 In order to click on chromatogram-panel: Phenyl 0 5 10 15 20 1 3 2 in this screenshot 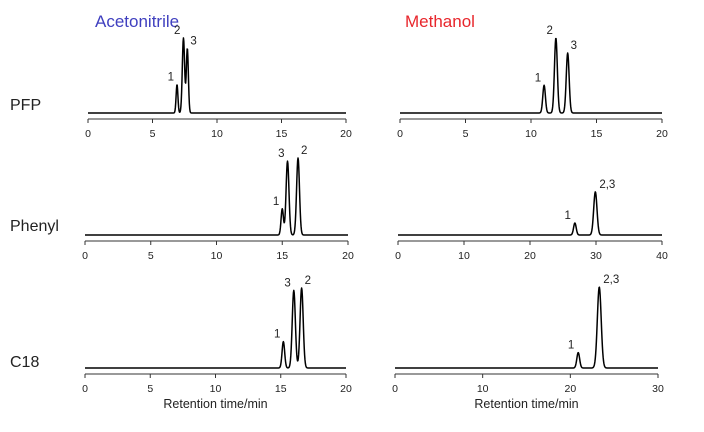, I will do `click(182, 203)`.